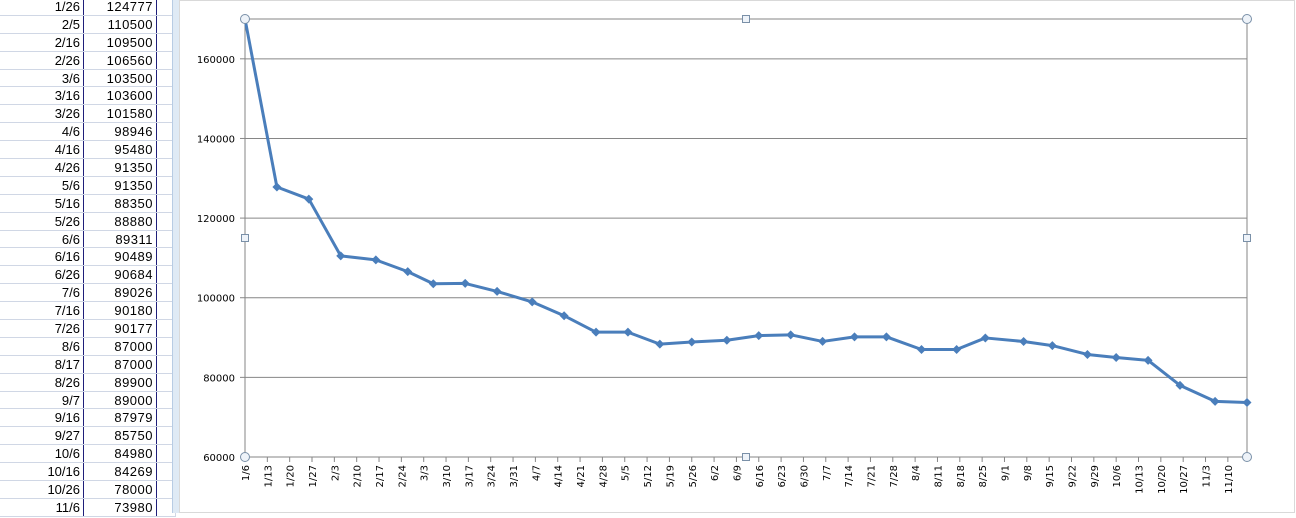 The image size is (1296, 518). What do you see at coordinates (42, 311) in the screenshot?
I see `date-cell: 7/16` at bounding box center [42, 311].